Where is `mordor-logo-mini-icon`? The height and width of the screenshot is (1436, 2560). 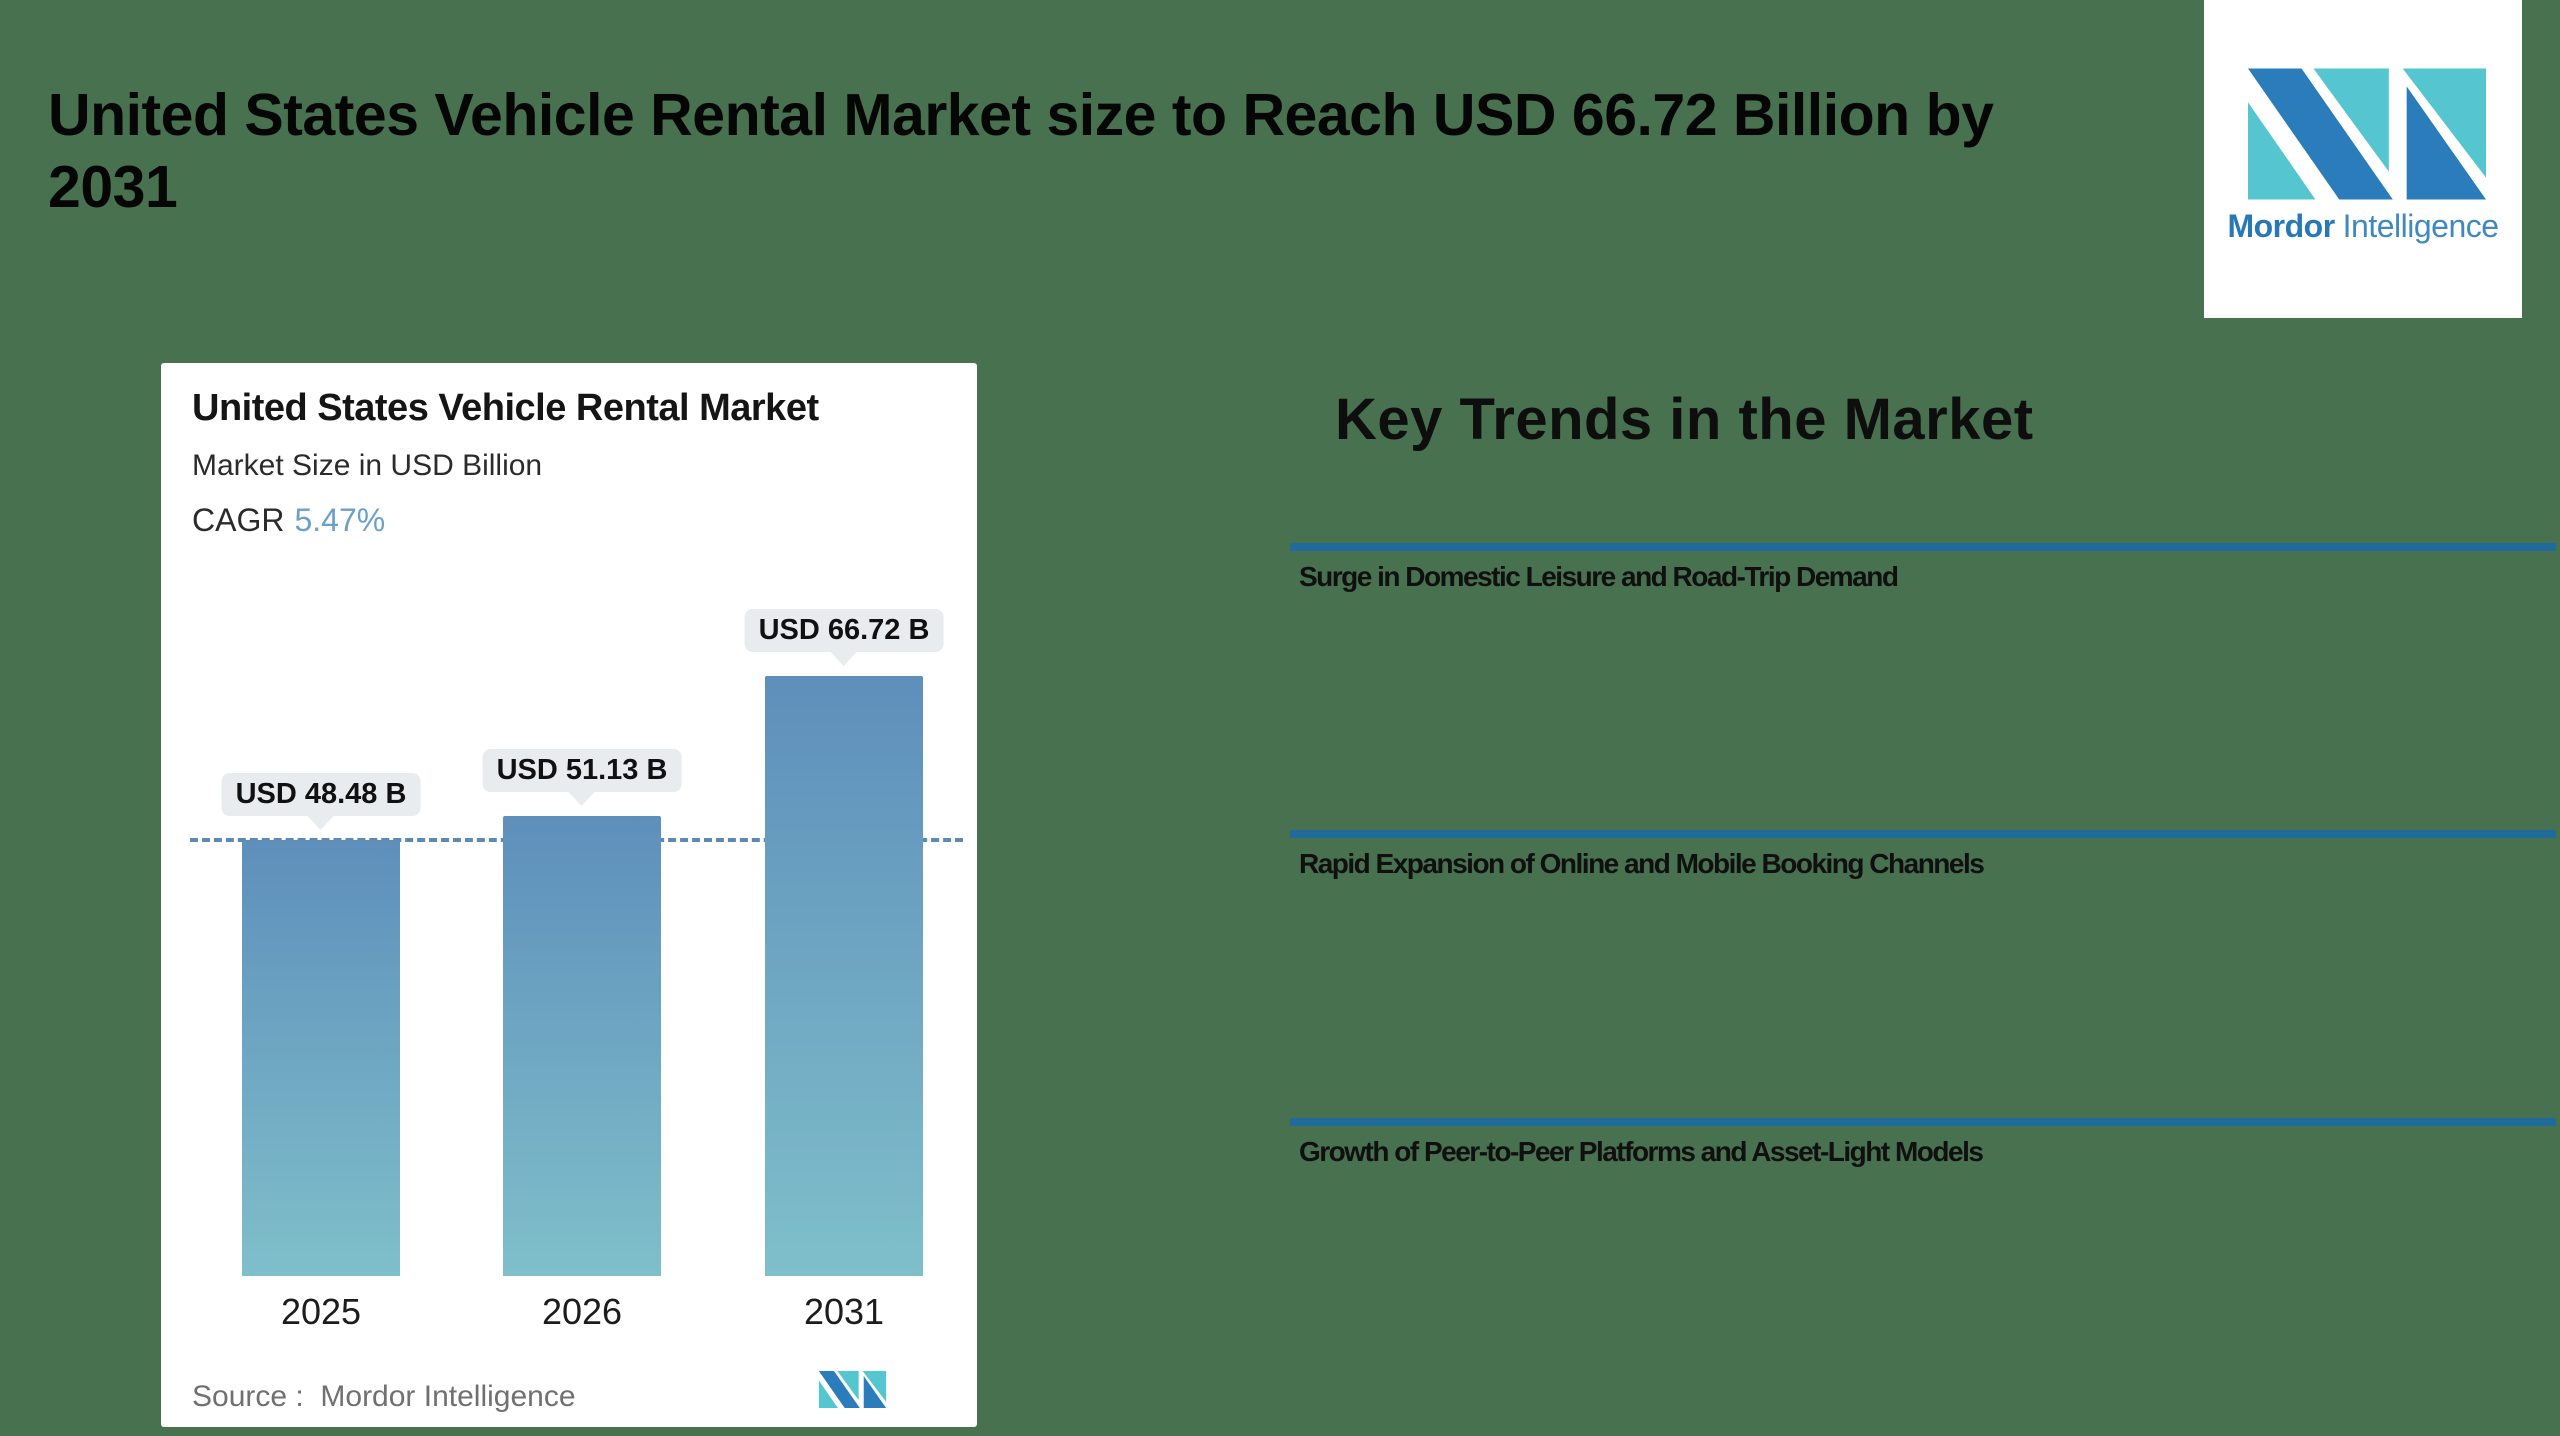 mordor-logo-mini-icon is located at coordinates (852, 1389).